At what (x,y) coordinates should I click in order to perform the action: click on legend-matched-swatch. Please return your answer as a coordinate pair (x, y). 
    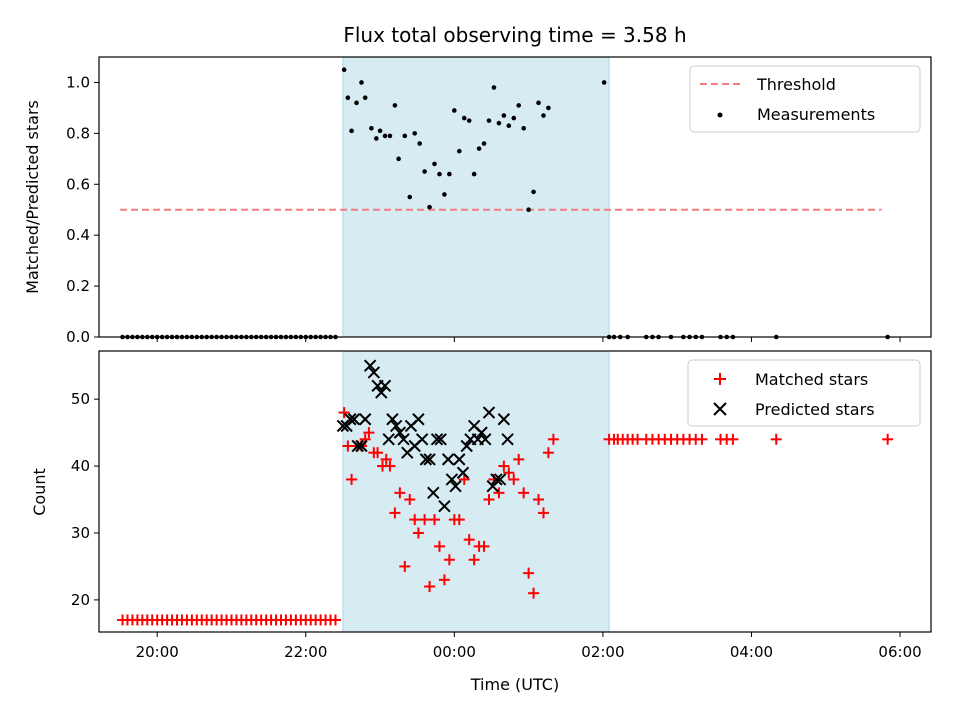
    Looking at the image, I should click on (720, 379).